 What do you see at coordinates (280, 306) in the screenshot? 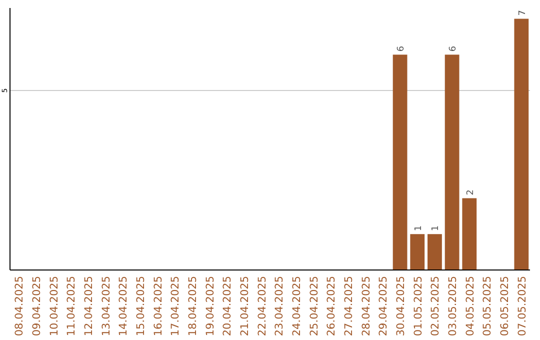
I see `x-tick-label: 23.04.2025` at bounding box center [280, 306].